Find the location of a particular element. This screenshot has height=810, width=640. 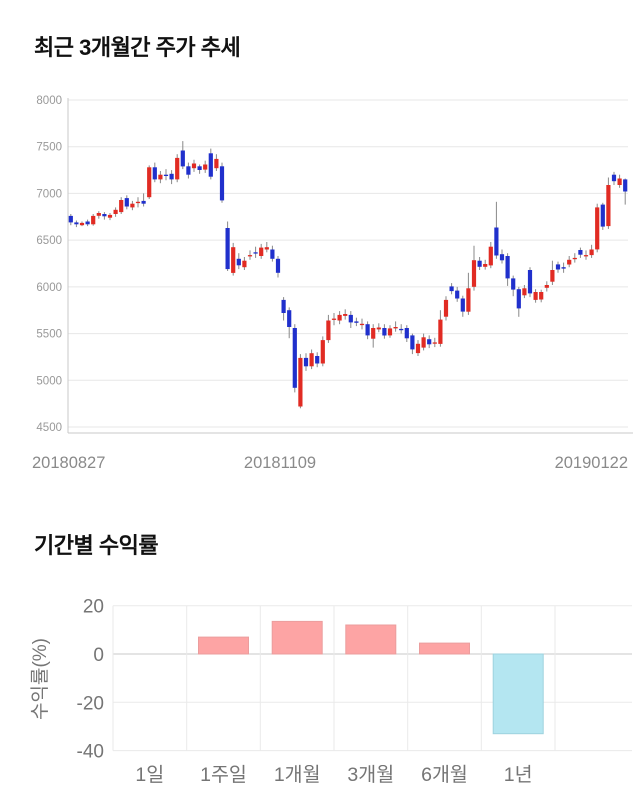

svg-text: 8000 is located at coordinates (49, 101).